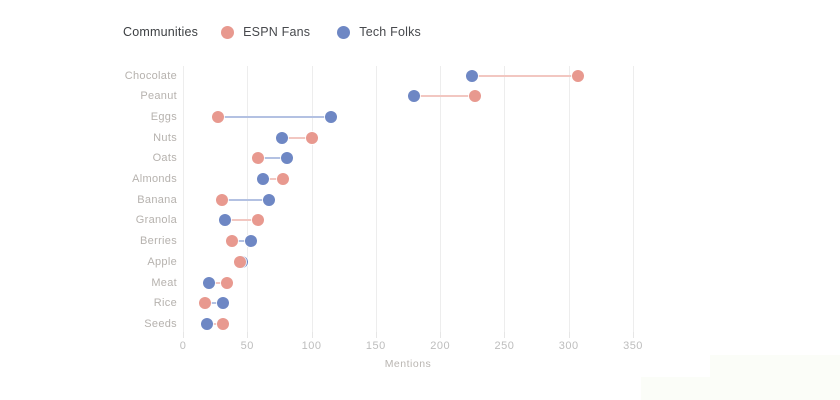  What do you see at coordinates (163, 116) in the screenshot?
I see `category-label: Eggs` at bounding box center [163, 116].